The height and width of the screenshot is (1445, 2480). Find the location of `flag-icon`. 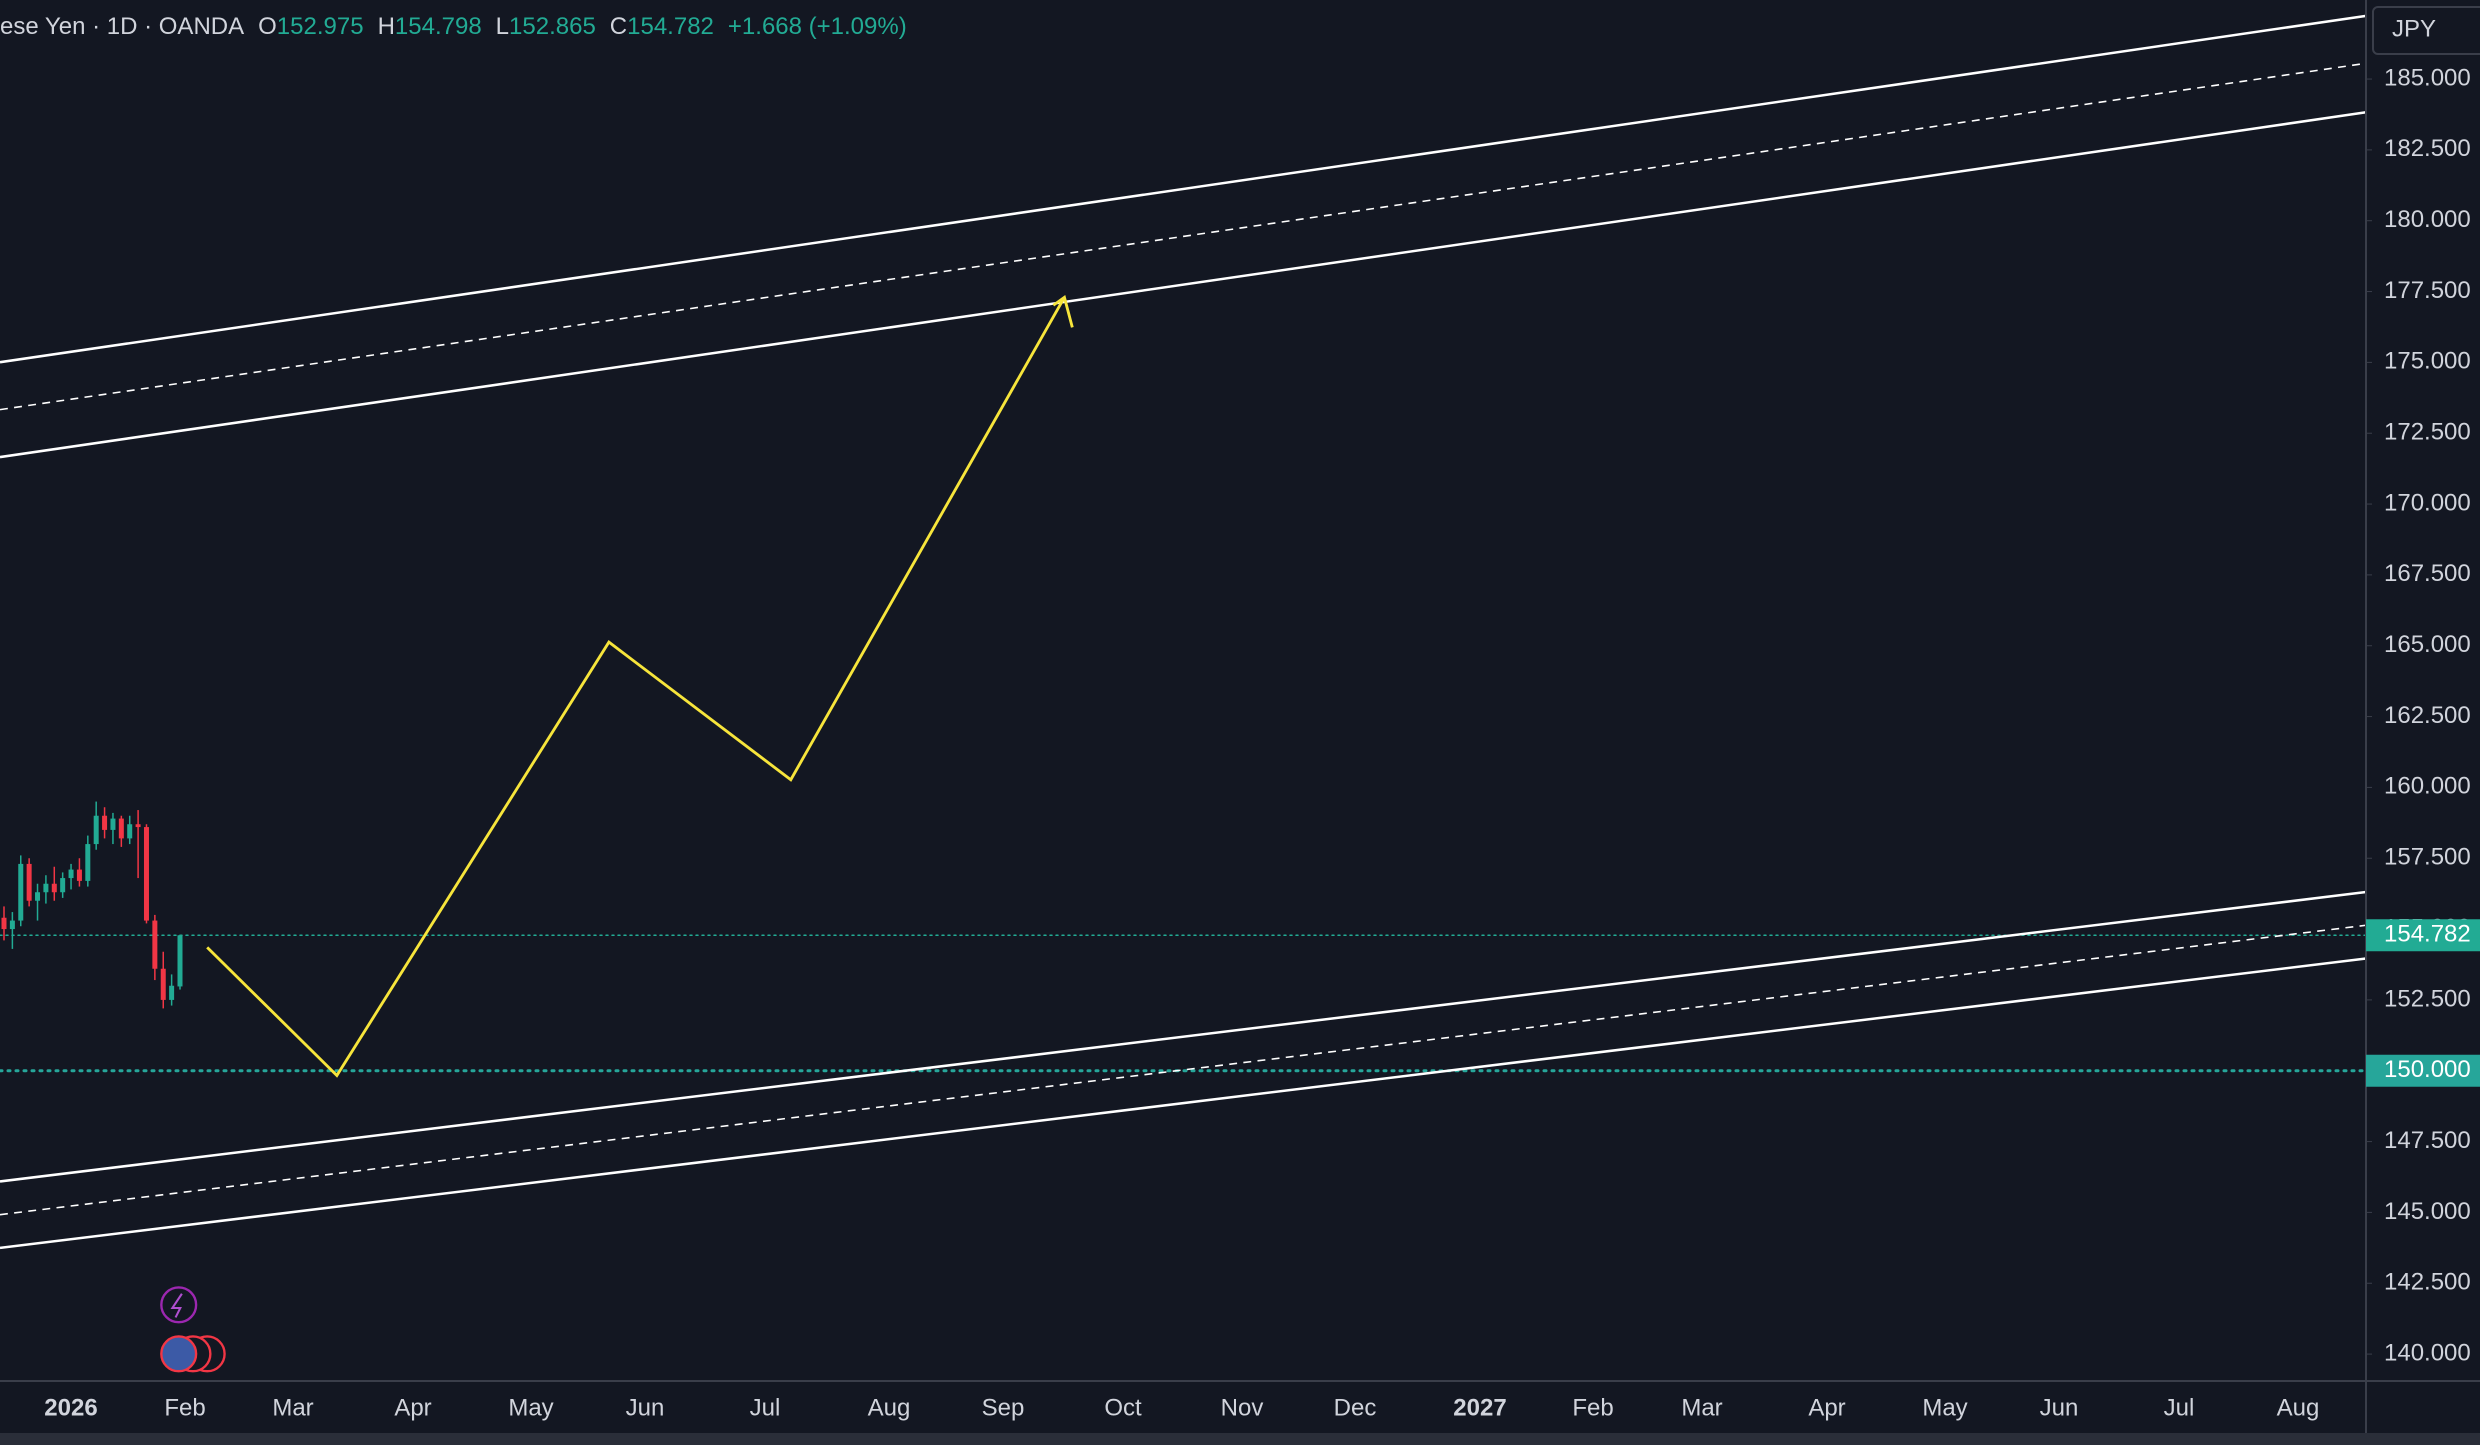

flag-icon is located at coordinates (179, 1354).